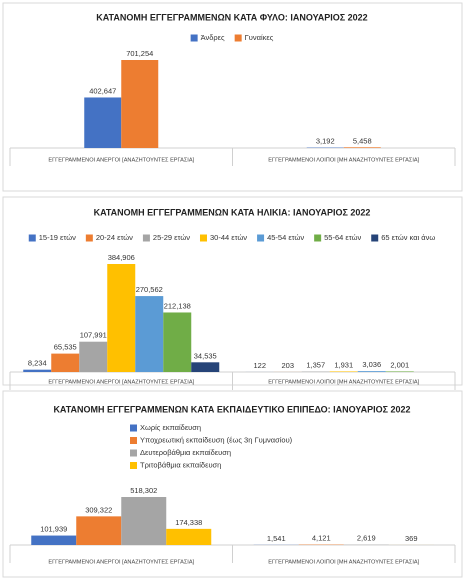 This screenshot has width=465, height=580. I want to click on data-label: 174,338, so click(188, 522).